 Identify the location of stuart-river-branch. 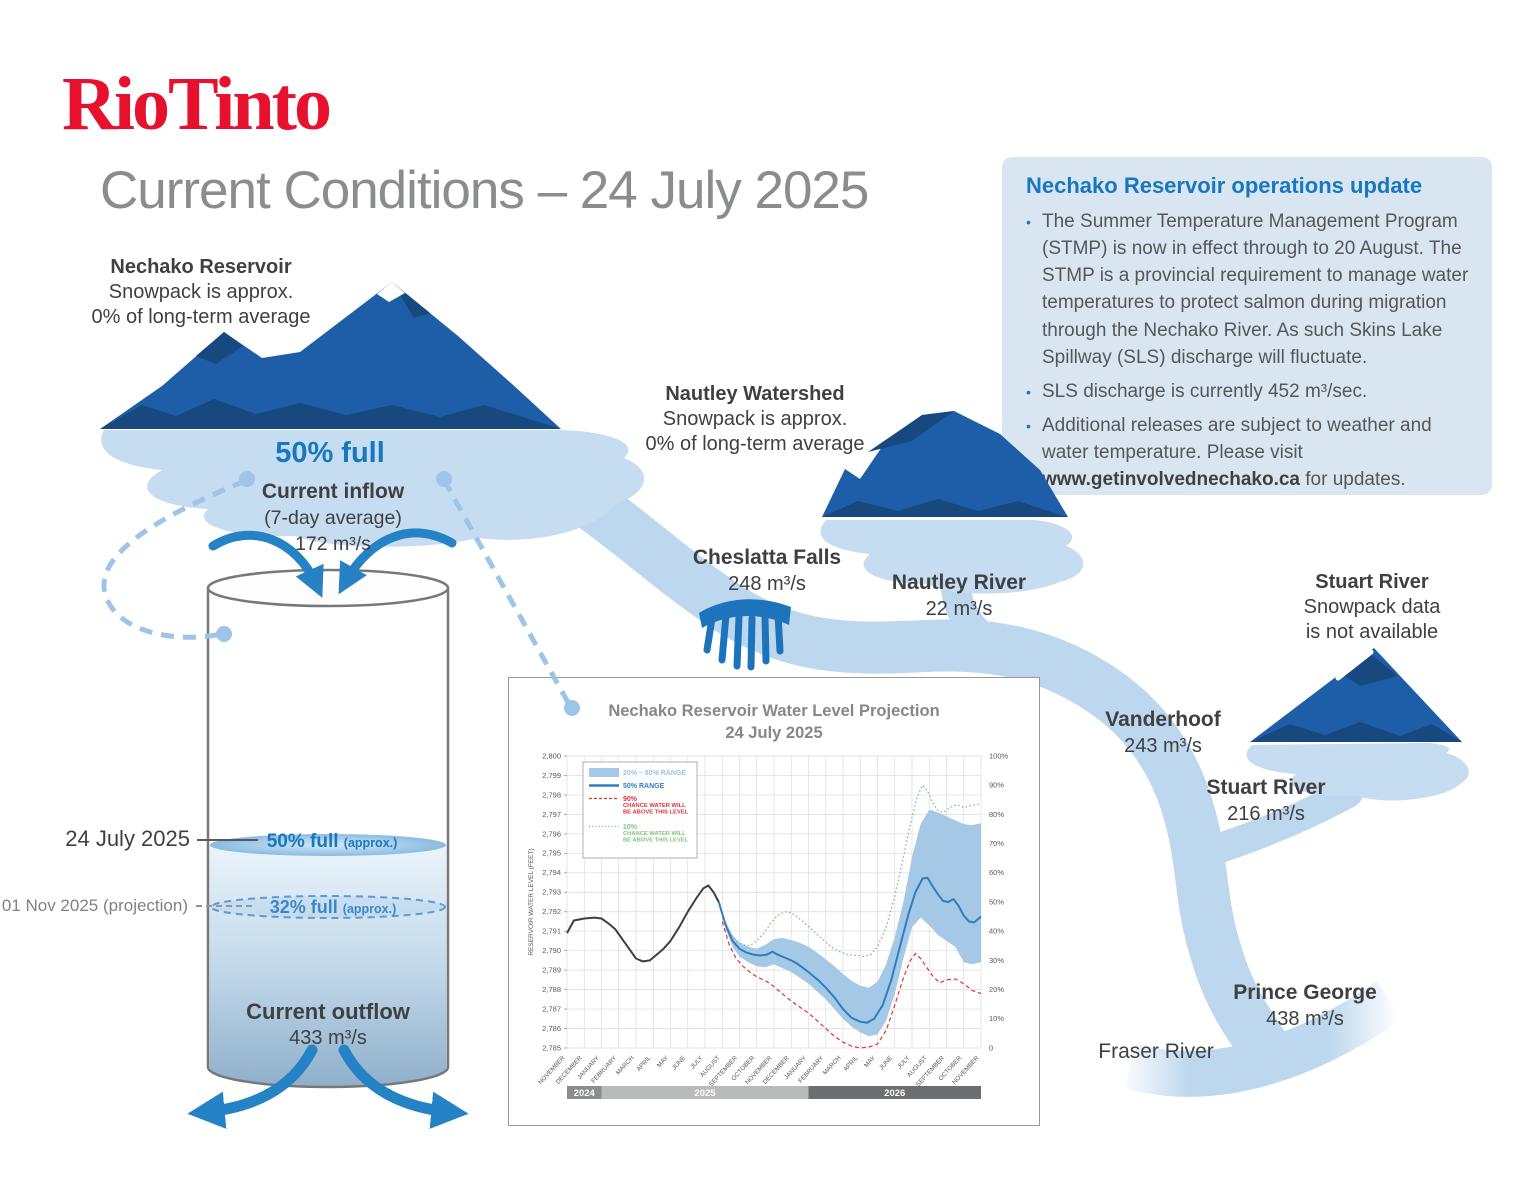
(1278, 822).